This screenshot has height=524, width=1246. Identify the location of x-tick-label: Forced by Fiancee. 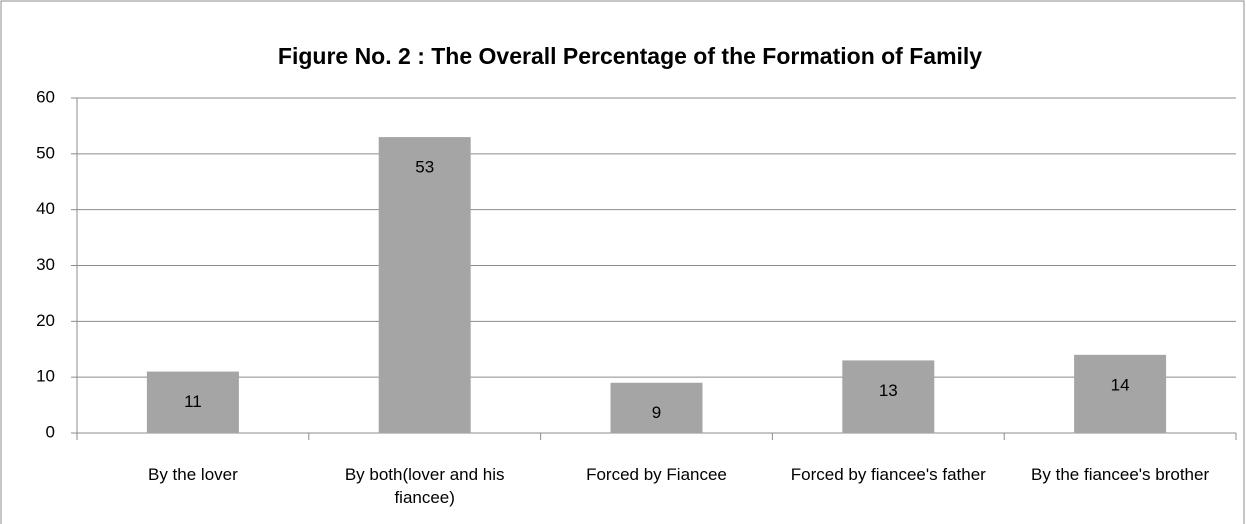
(656, 474).